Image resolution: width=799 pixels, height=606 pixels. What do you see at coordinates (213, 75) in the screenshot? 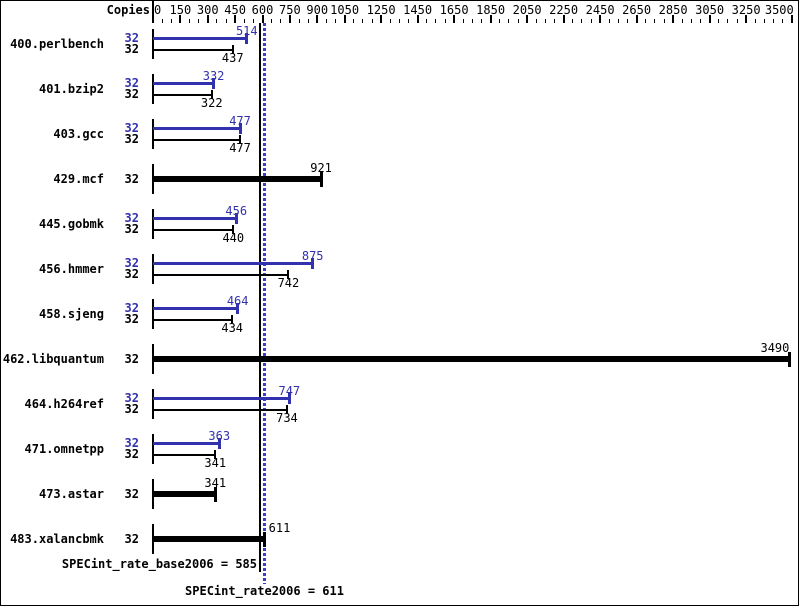
I see `peak-value-label: 332` at bounding box center [213, 75].